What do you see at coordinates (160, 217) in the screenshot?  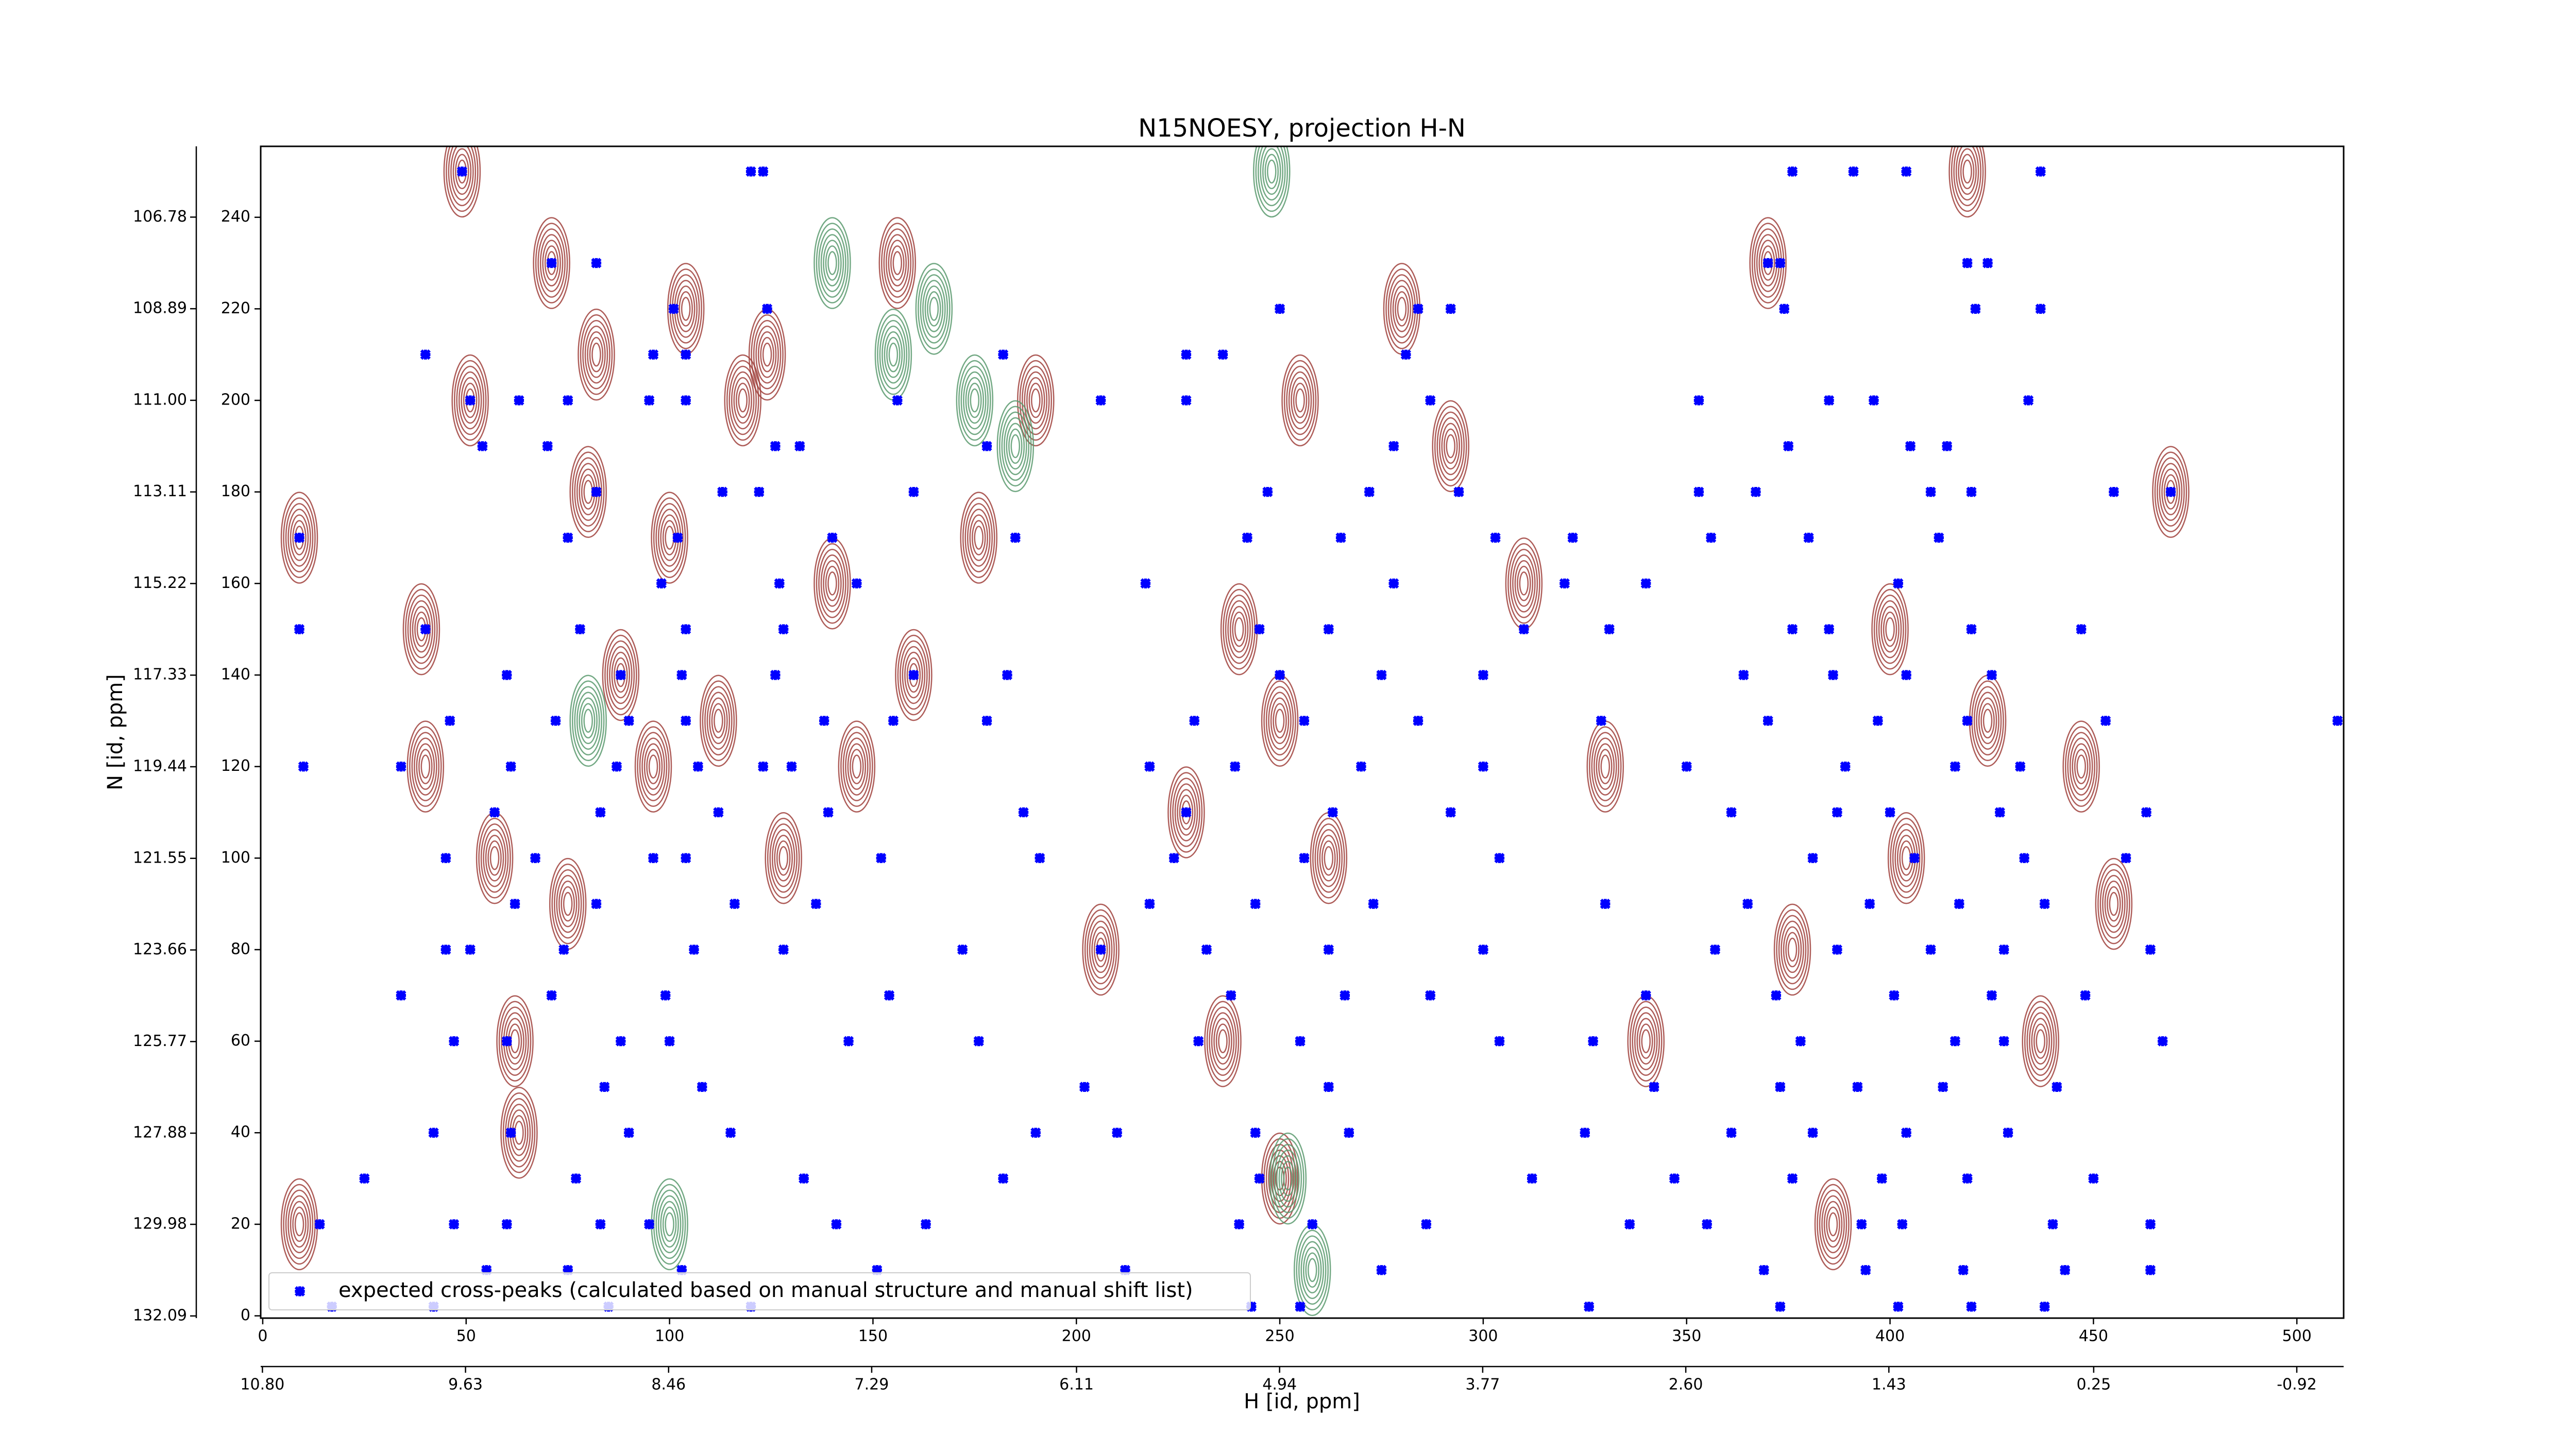 I see `y2-tick-label: 106.78` at bounding box center [160, 217].